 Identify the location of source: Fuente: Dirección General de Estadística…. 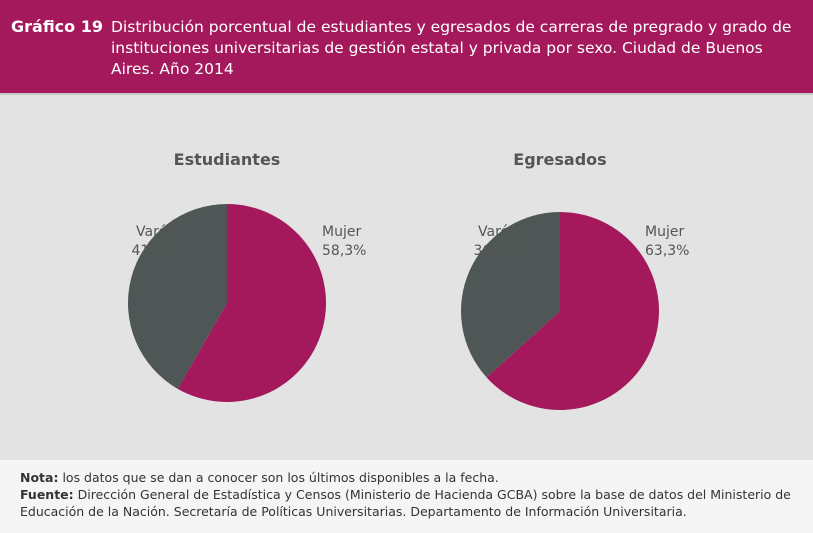
(415, 503).